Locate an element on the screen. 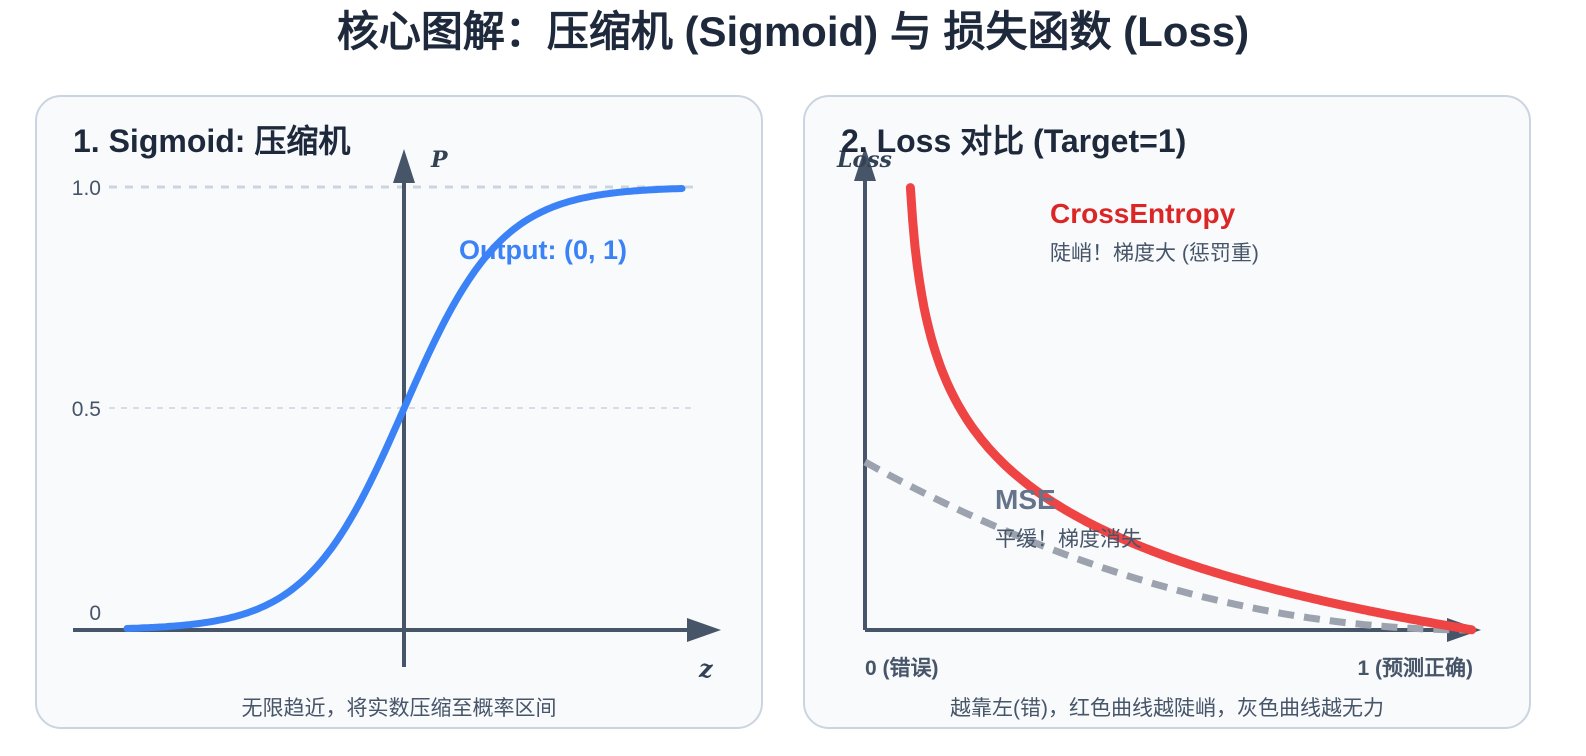 This screenshot has height=756, width=1586. x-left-label: 0 (错误) is located at coordinates (902, 668).